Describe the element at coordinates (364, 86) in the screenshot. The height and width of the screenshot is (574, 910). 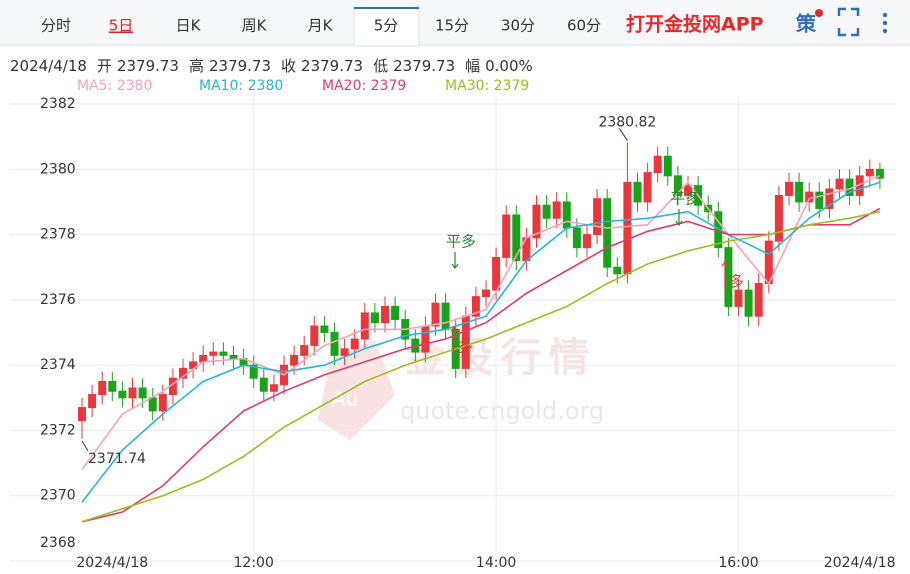
I see `legend-entry: MA20: 2379` at that location.